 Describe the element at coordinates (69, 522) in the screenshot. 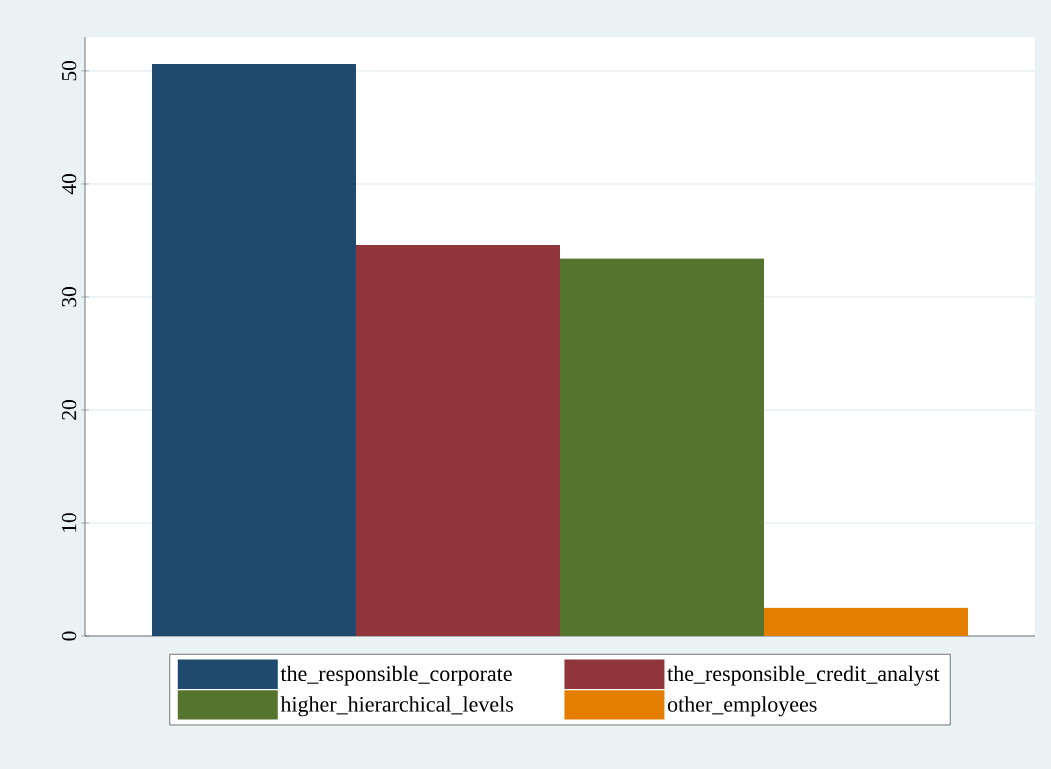

I see `y-tick-label: 10` at that location.